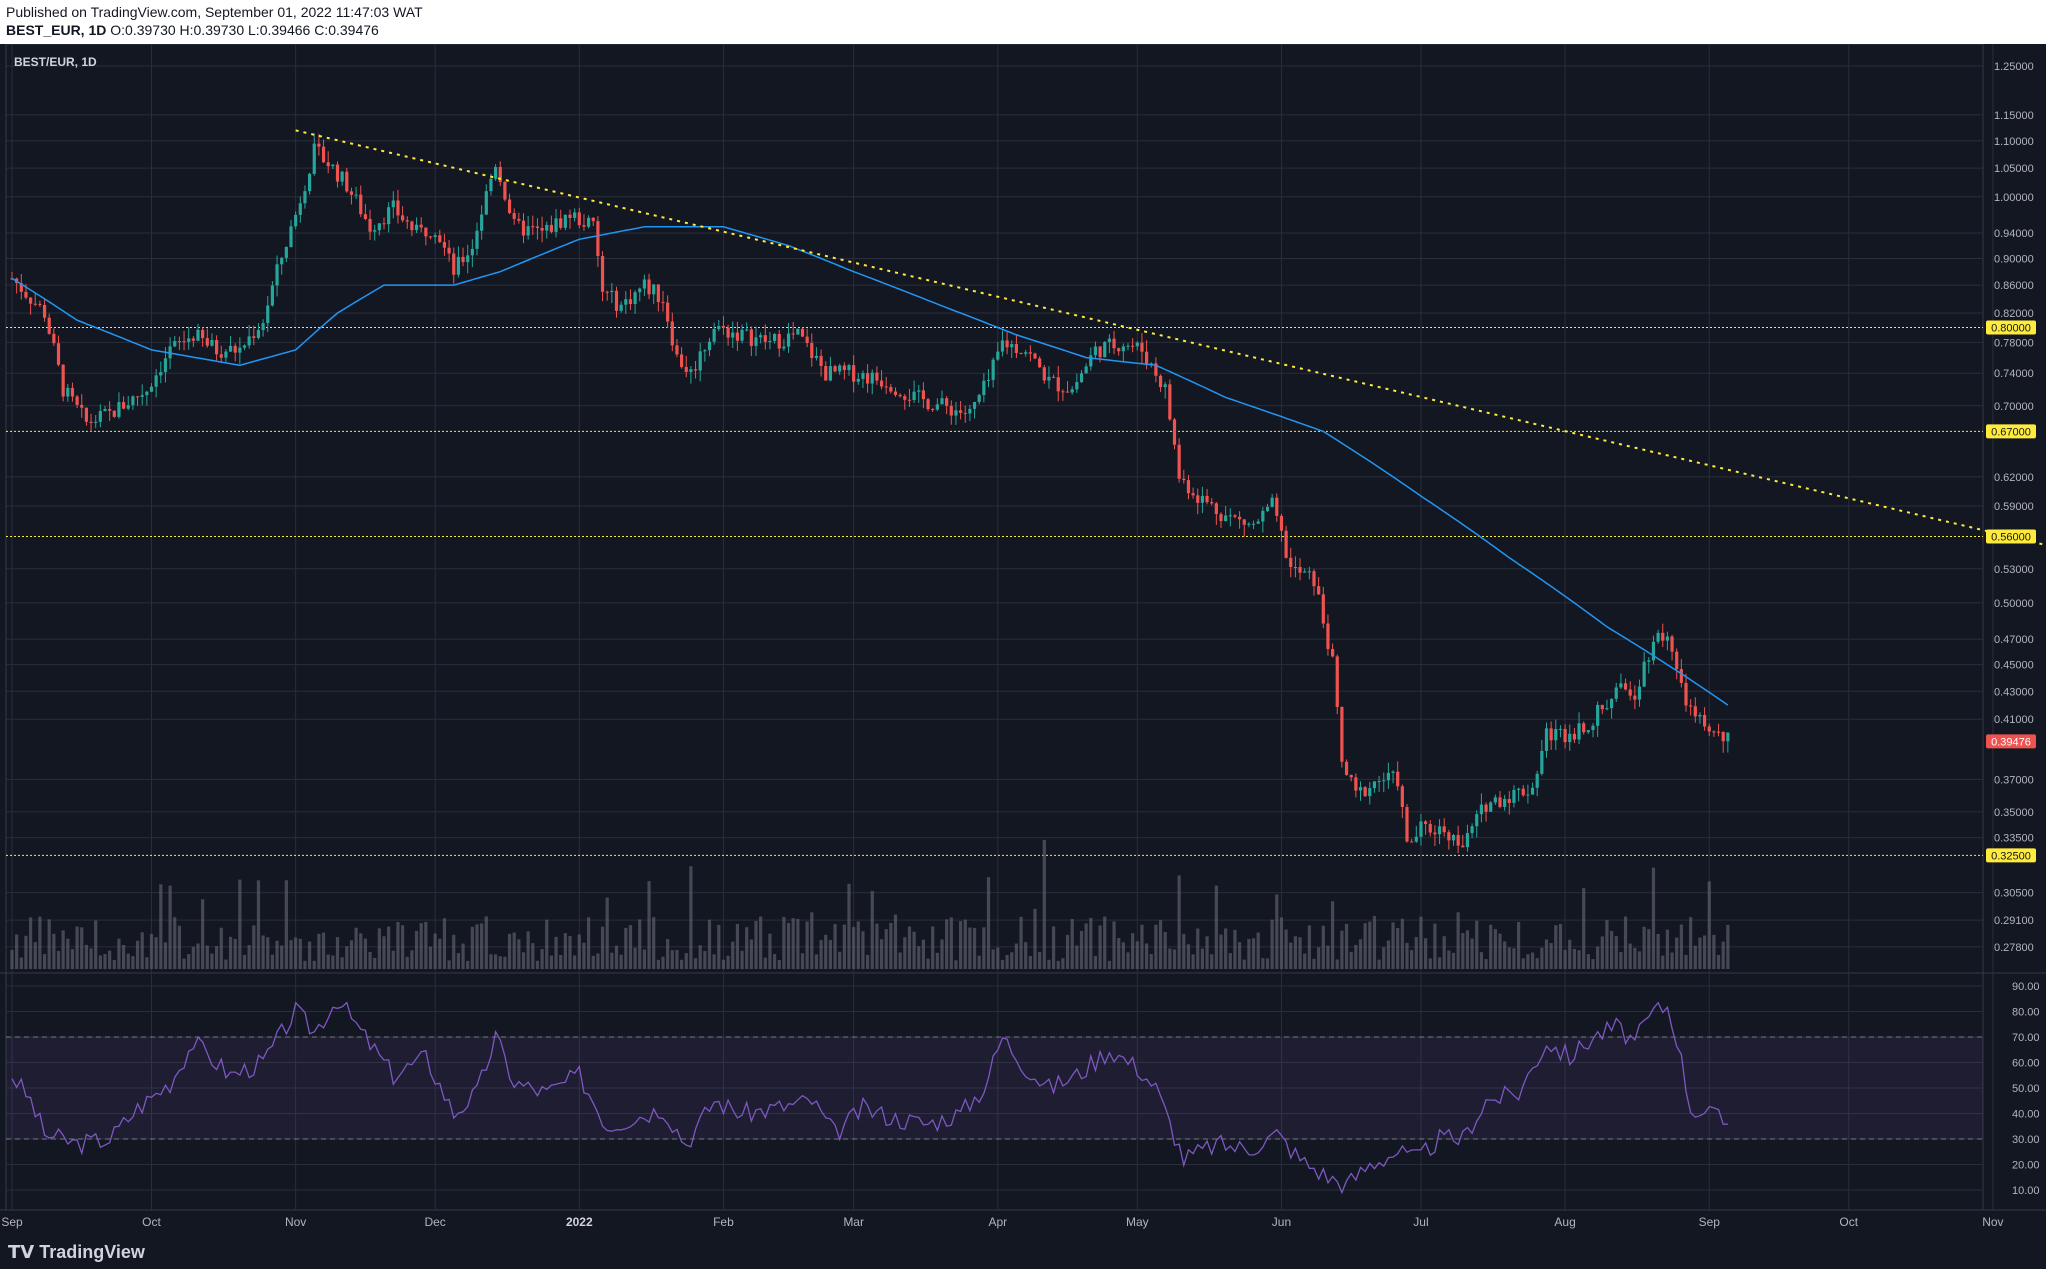 The height and width of the screenshot is (1269, 2046). What do you see at coordinates (2011, 741) in the screenshot?
I see `last-price-tag` at bounding box center [2011, 741].